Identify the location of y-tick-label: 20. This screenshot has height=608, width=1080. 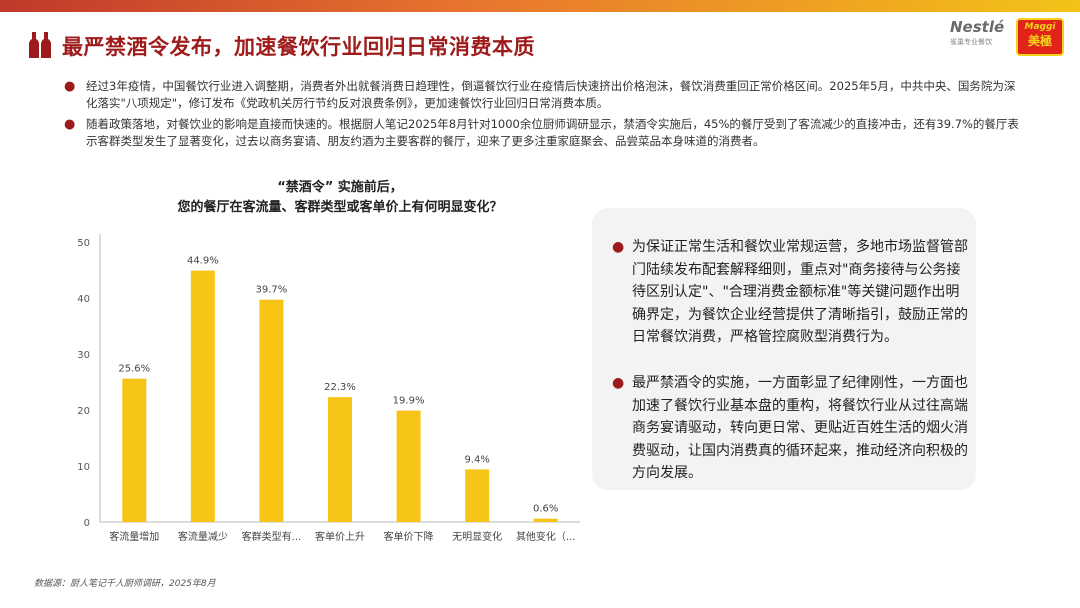
(83, 411).